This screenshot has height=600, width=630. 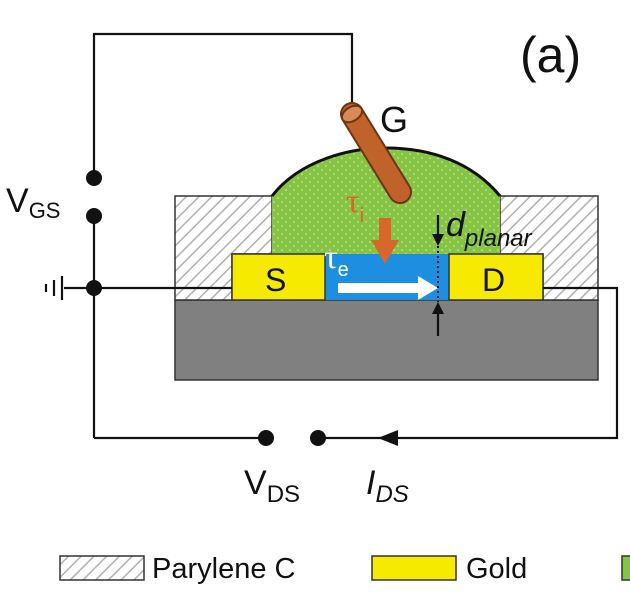 I want to click on legend-label-parylene: Parylene C, so click(x=223, y=569).